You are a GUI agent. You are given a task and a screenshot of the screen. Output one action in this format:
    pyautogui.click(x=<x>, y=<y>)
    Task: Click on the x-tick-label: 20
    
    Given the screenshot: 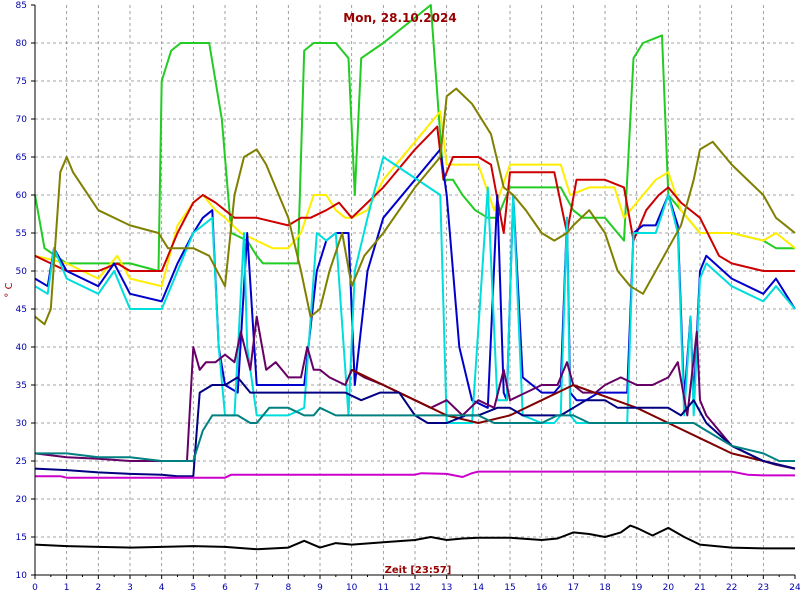 What is the action you would take?
    pyautogui.click(x=669, y=588)
    